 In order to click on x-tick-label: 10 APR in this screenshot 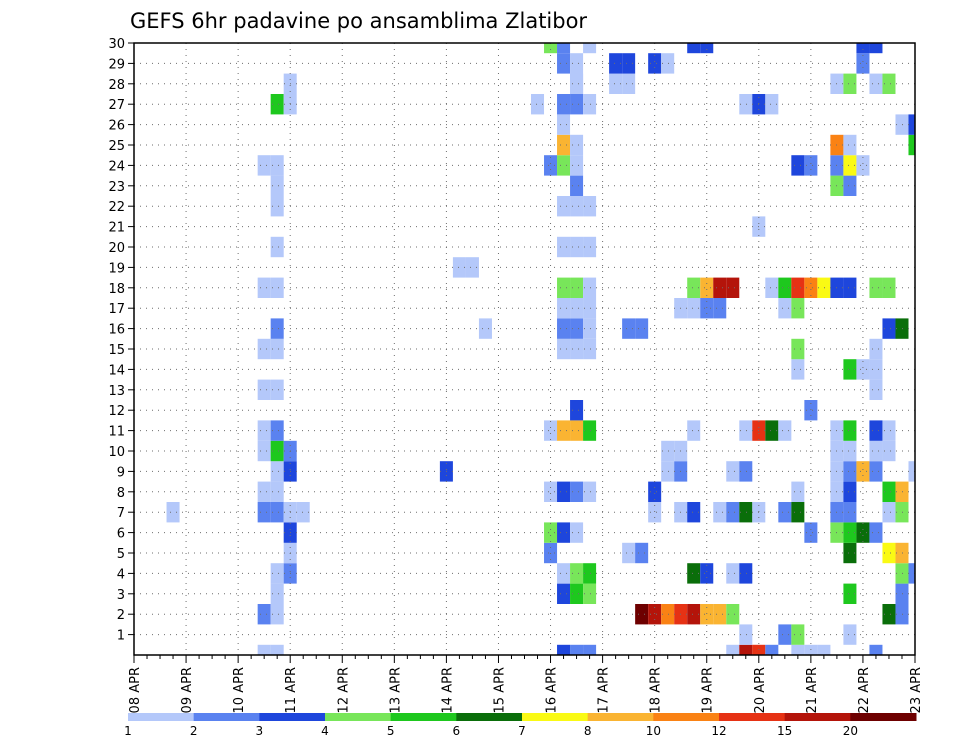, I will do `click(239, 690)`.